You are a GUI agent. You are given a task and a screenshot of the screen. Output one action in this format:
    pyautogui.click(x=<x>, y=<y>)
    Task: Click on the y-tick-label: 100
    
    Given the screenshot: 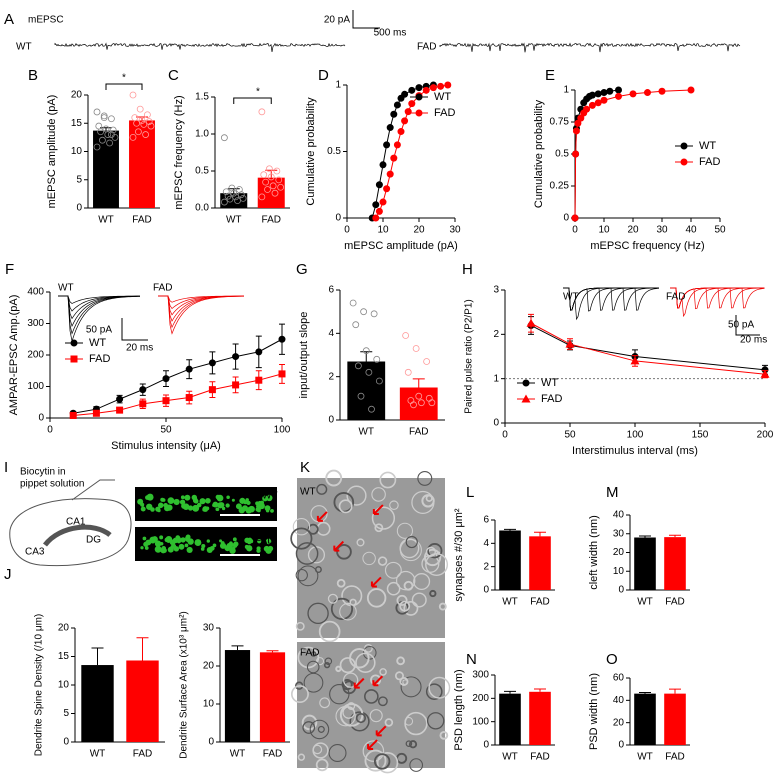 What is the action you would take?
    pyautogui.click(x=35, y=386)
    